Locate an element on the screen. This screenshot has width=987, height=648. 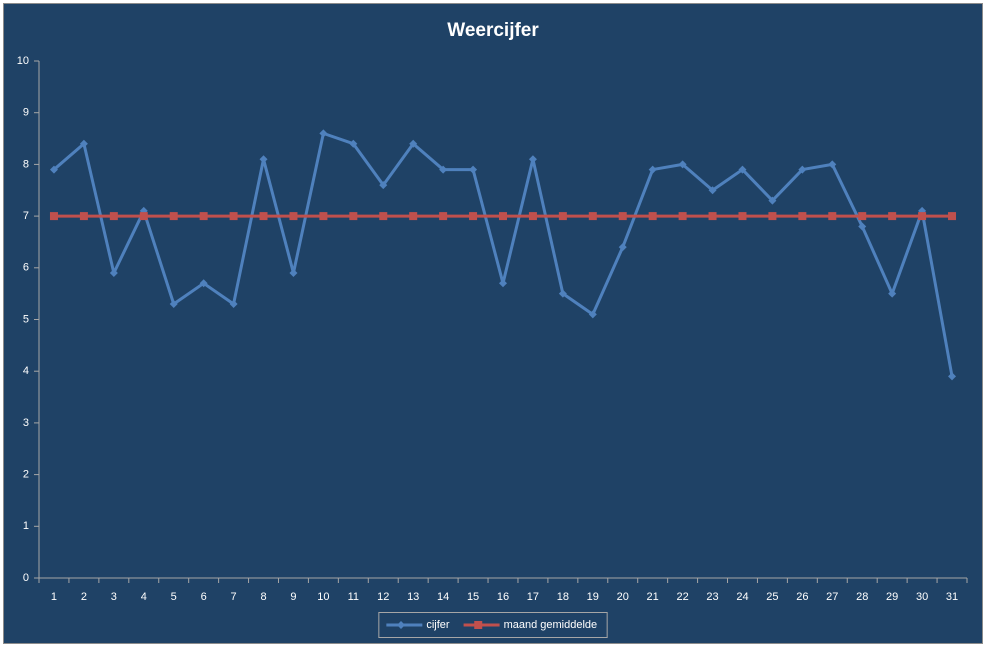
y-tick-label: 2 is located at coordinates (26, 475).